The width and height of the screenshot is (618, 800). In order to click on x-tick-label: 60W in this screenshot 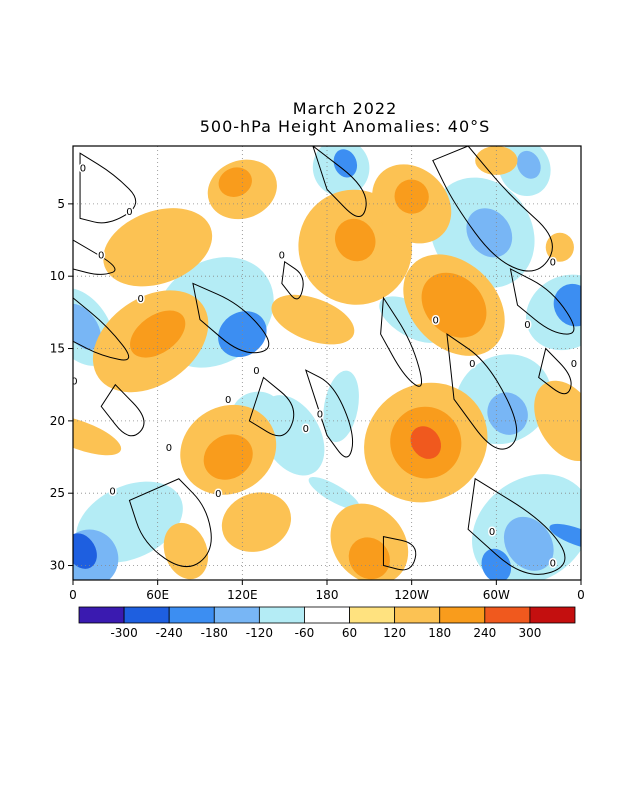, I will do `click(496, 595)`.